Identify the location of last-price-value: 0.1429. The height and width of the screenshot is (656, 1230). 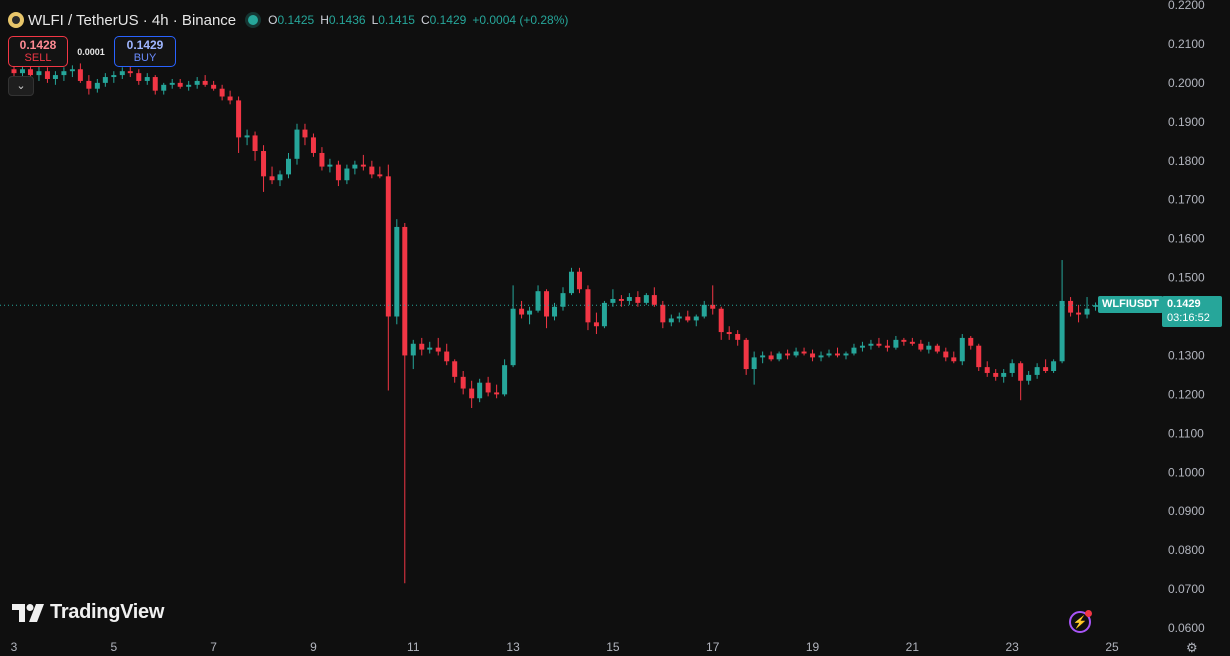
(1184, 304).